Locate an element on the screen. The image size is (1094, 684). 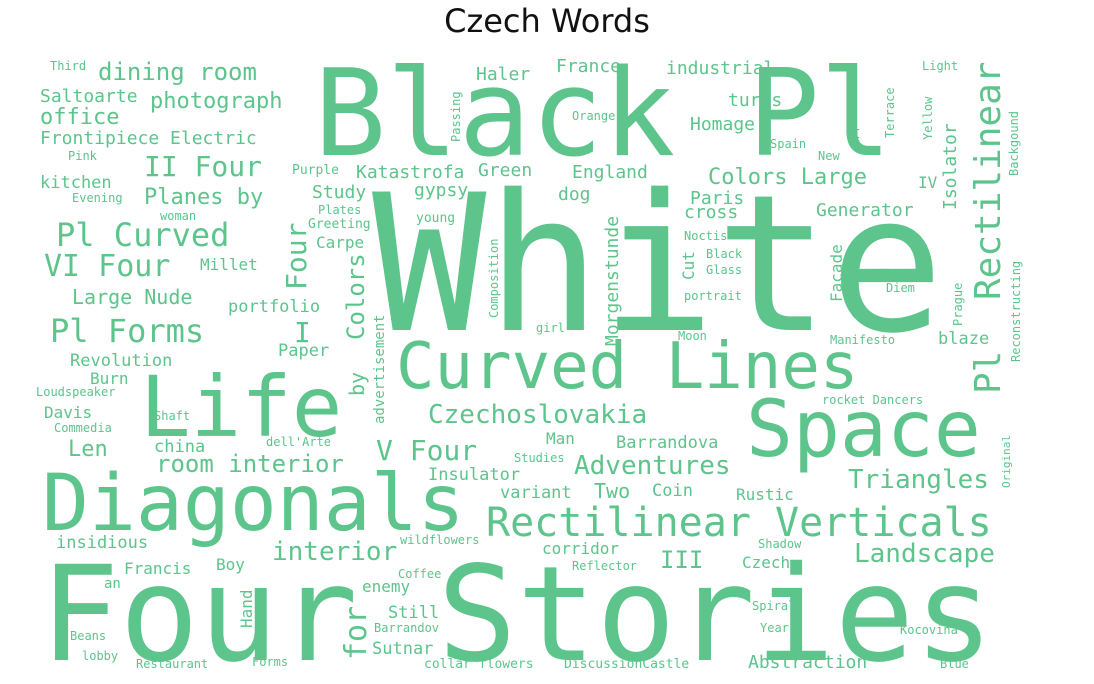
word-landscape: Landscape is located at coordinates (924, 554).